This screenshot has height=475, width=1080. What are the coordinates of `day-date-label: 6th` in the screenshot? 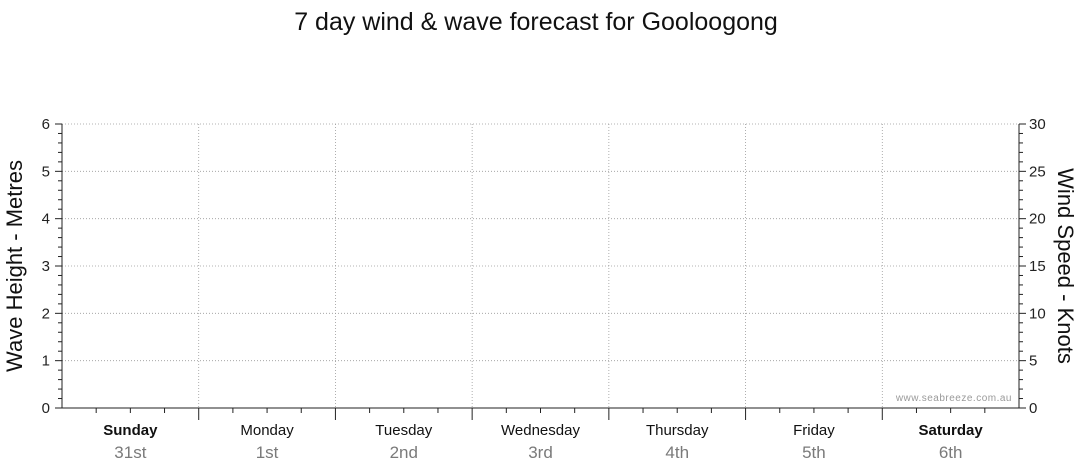 It's located at (951, 452).